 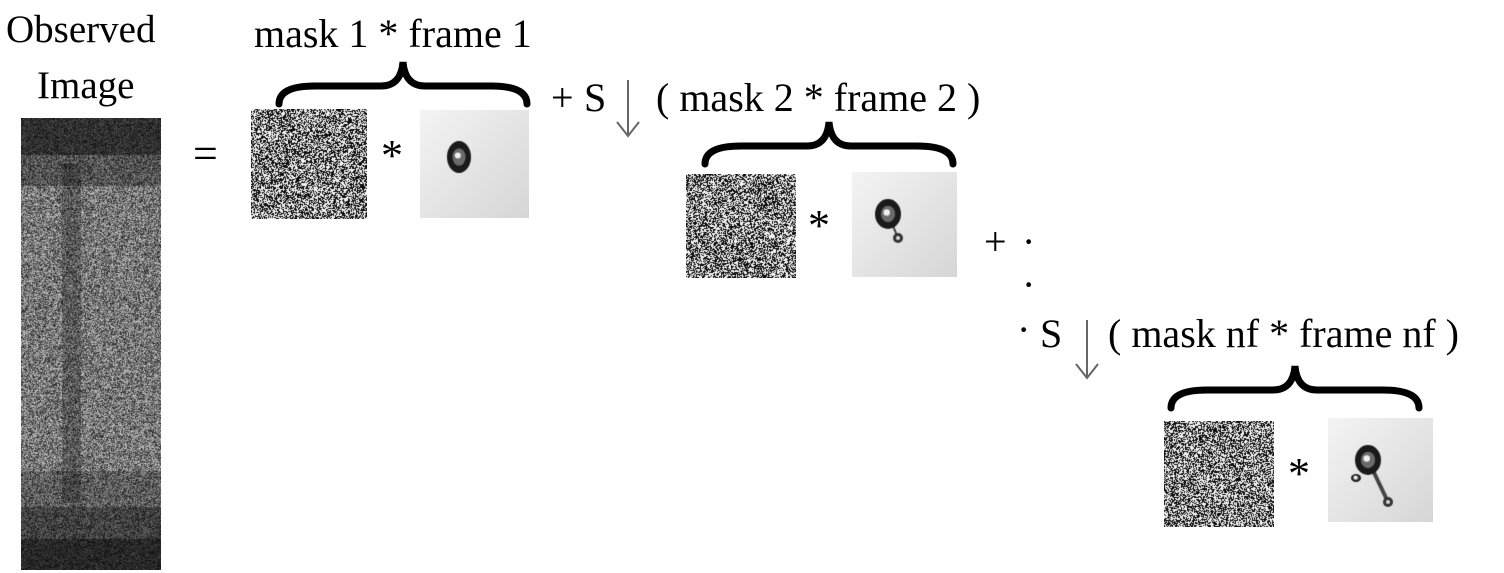 What do you see at coordinates (995, 241) in the screenshot?
I see `continuation-plus: +` at bounding box center [995, 241].